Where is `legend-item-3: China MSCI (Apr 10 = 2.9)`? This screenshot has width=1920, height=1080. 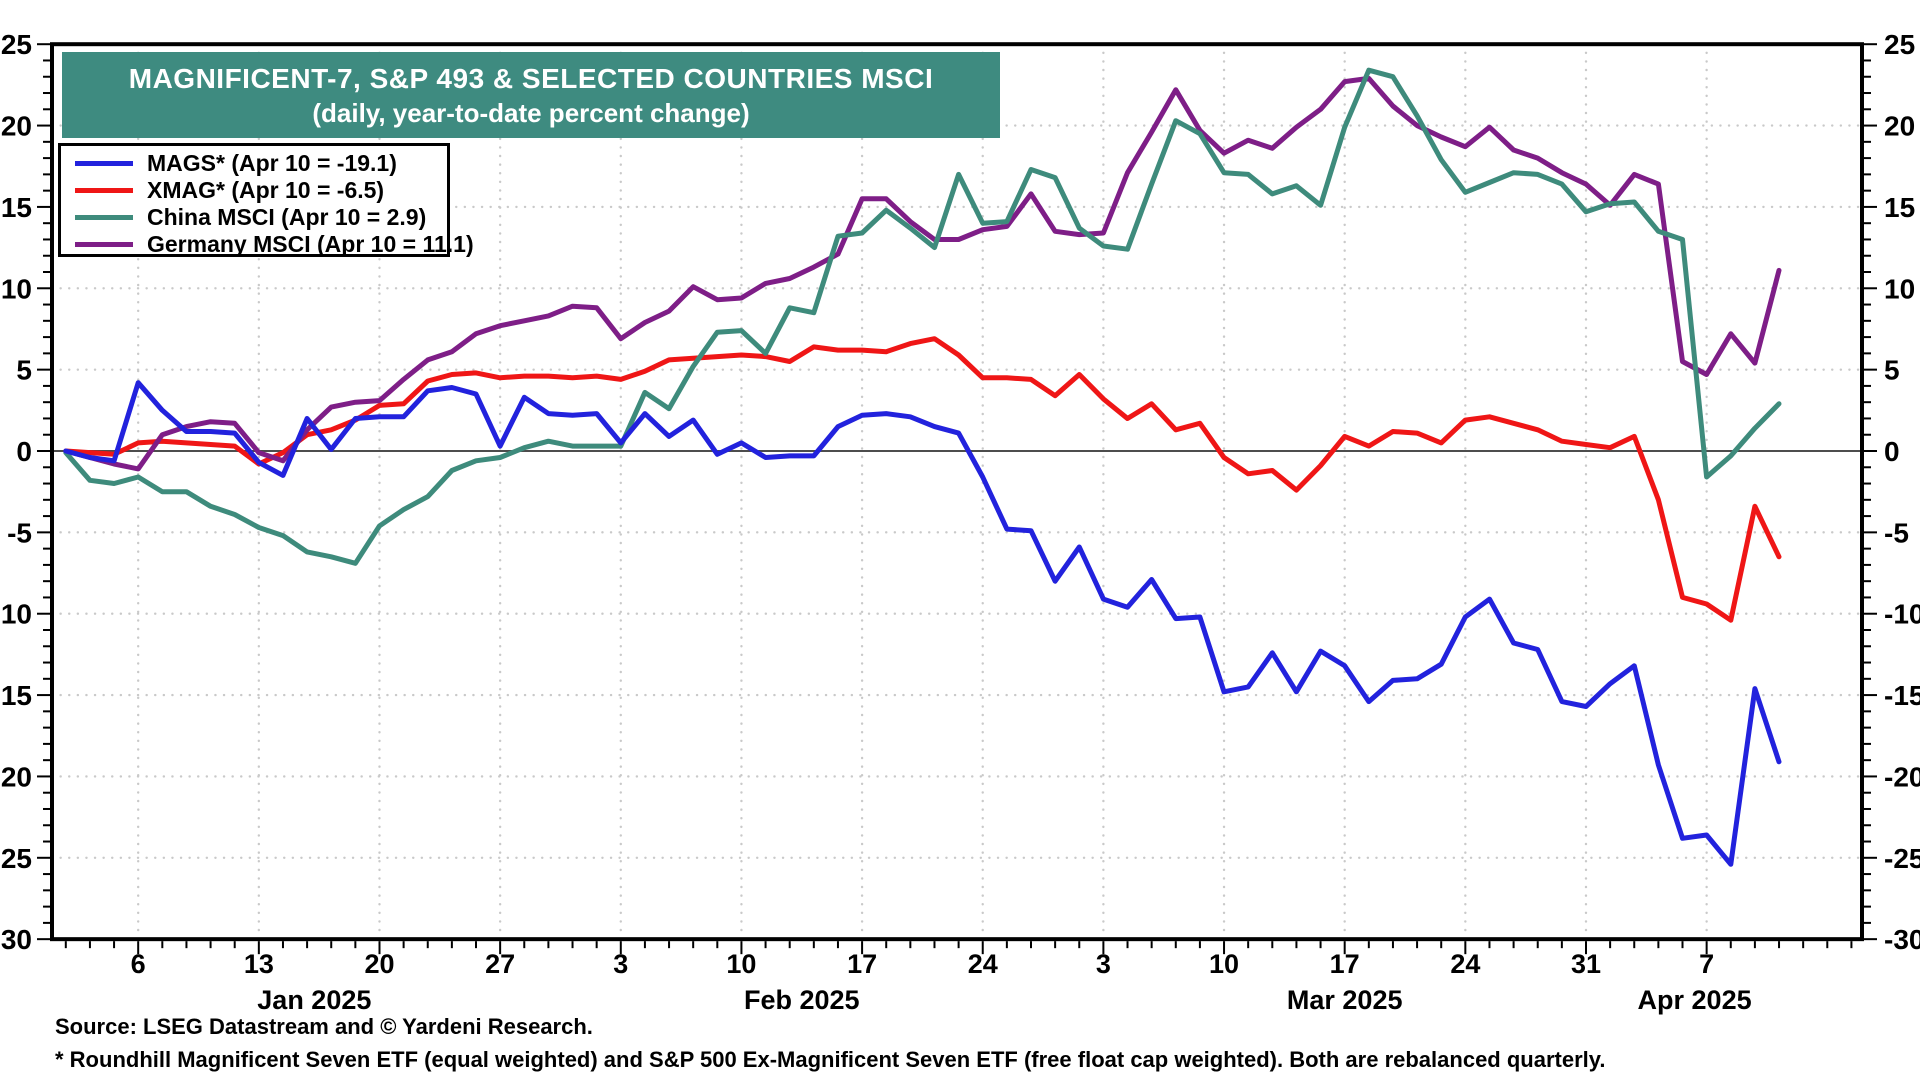
legend-item-3: China MSCI (Apr 10 = 2.9) is located at coordinates (261, 217).